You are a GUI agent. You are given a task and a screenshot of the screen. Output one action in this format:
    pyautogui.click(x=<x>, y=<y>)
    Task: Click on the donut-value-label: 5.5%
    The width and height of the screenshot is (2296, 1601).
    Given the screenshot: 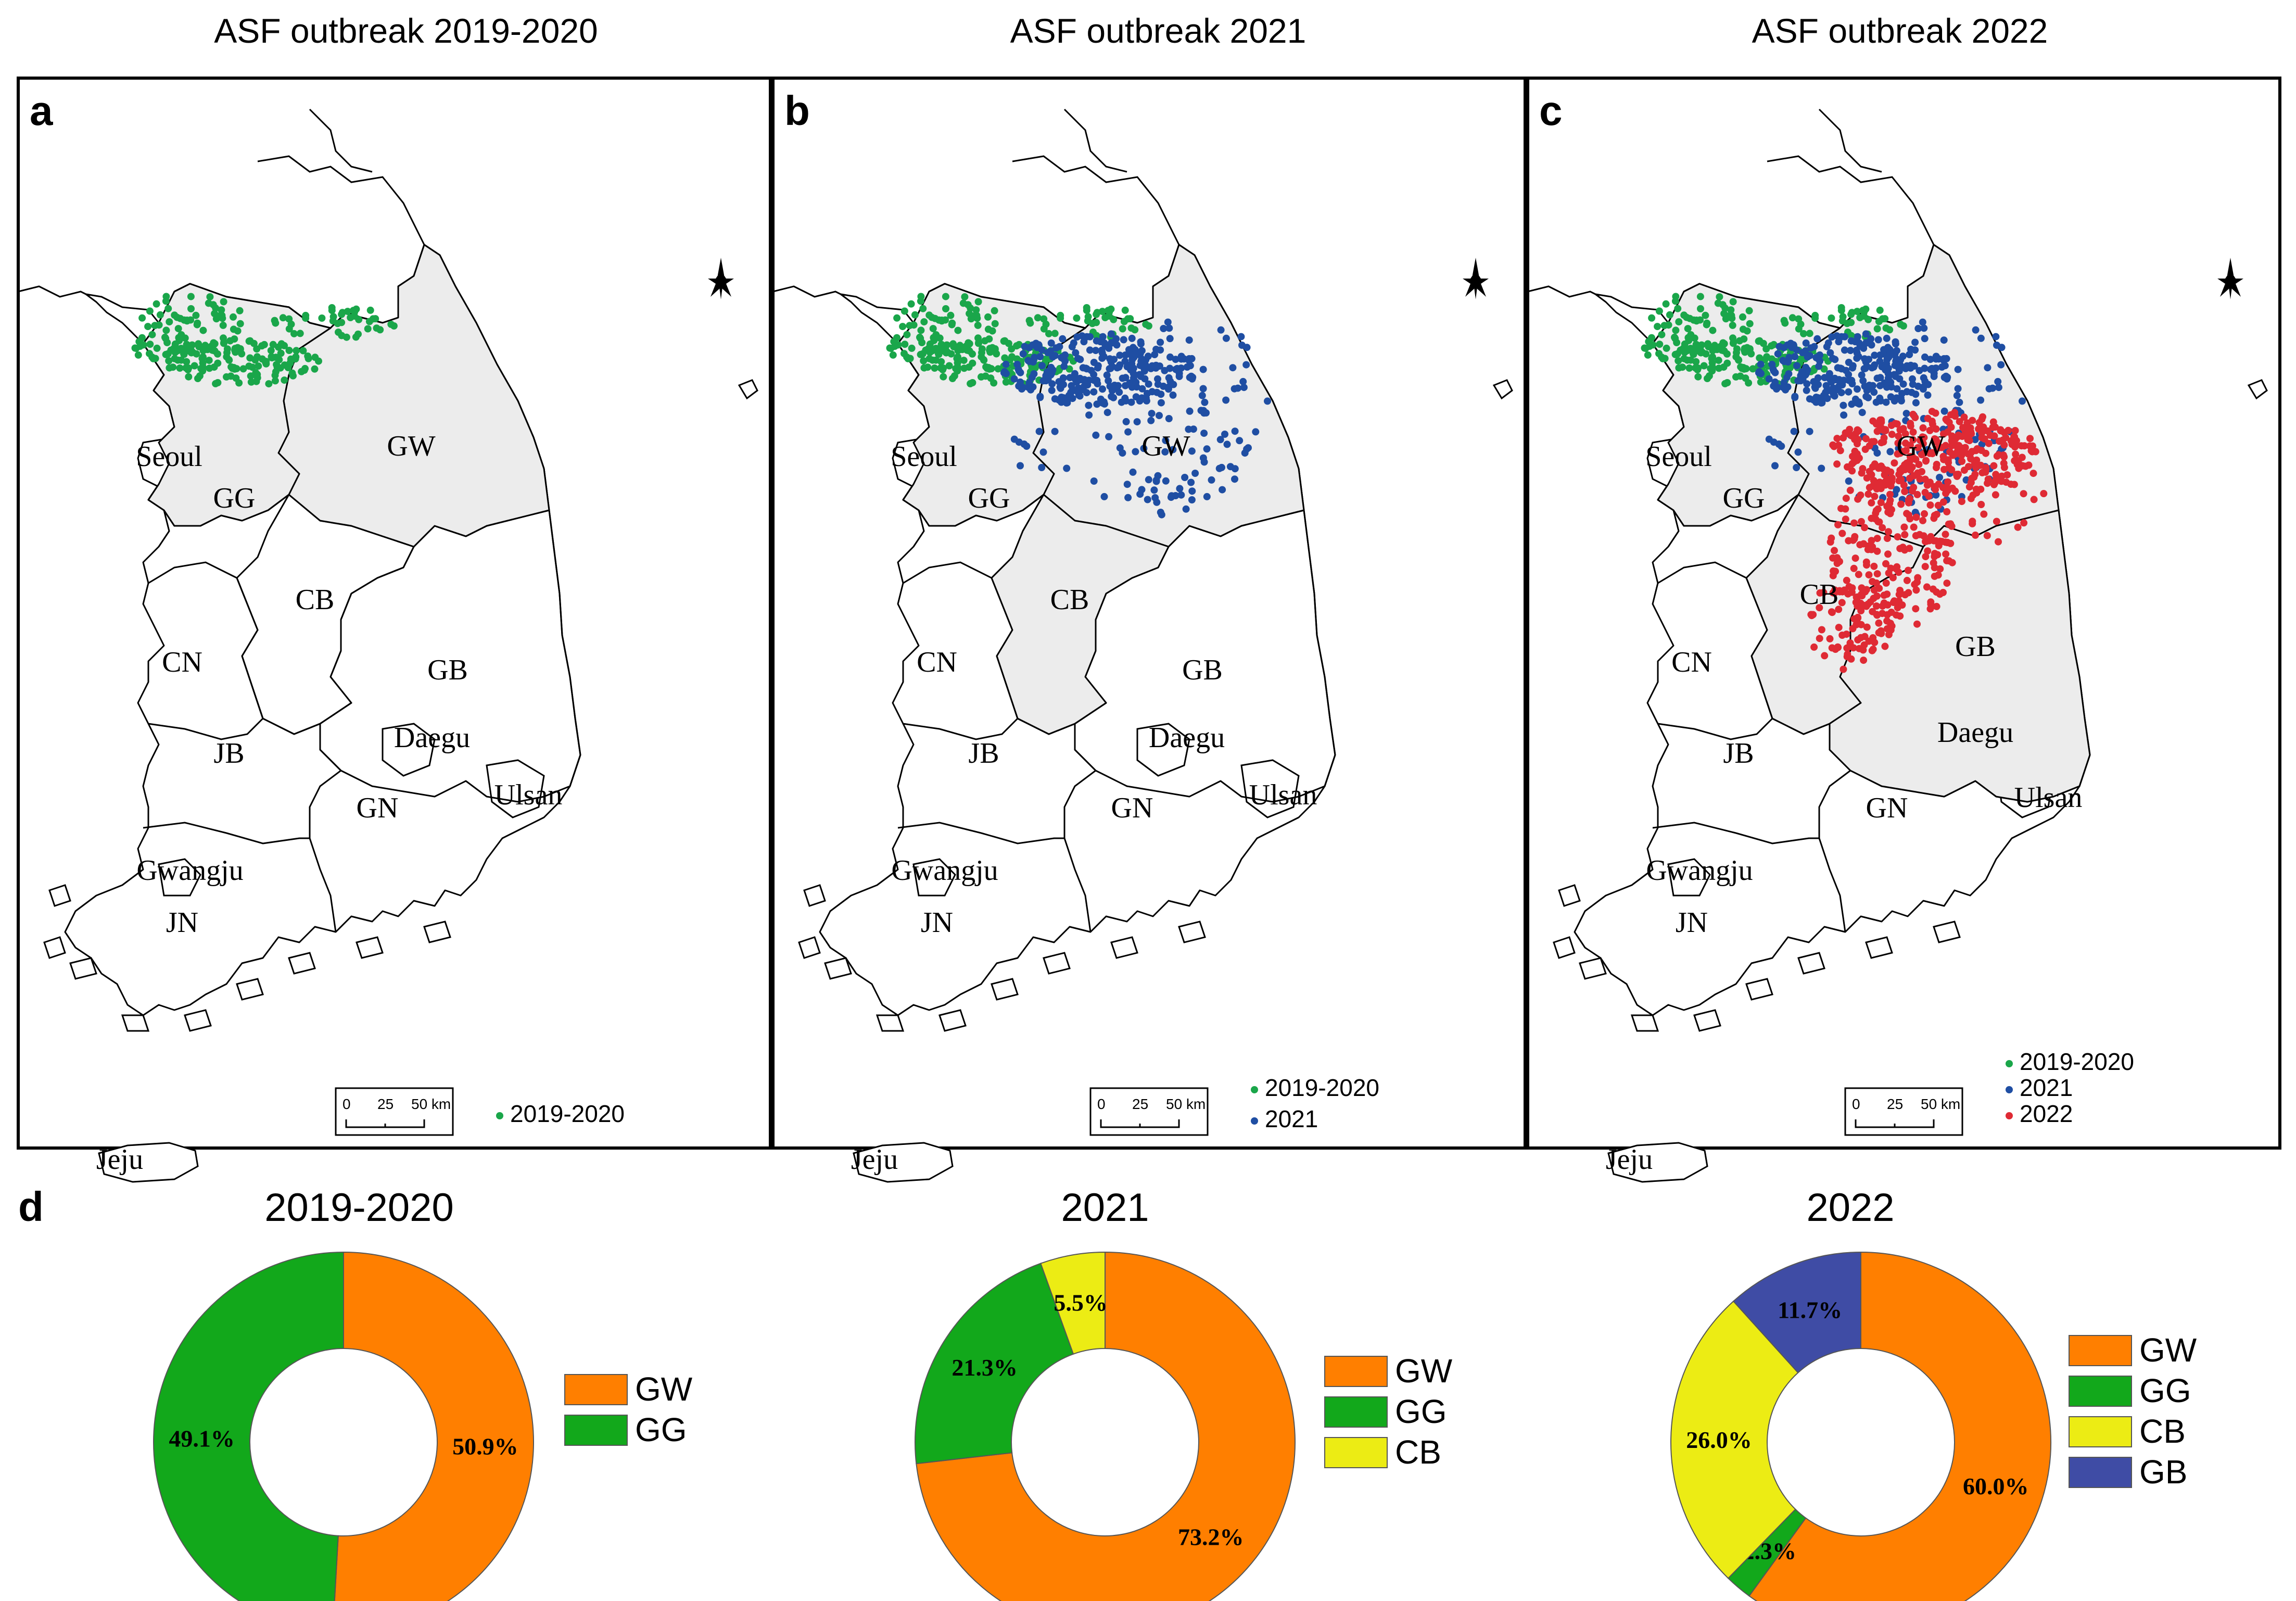 What is the action you would take?
    pyautogui.click(x=1081, y=1303)
    